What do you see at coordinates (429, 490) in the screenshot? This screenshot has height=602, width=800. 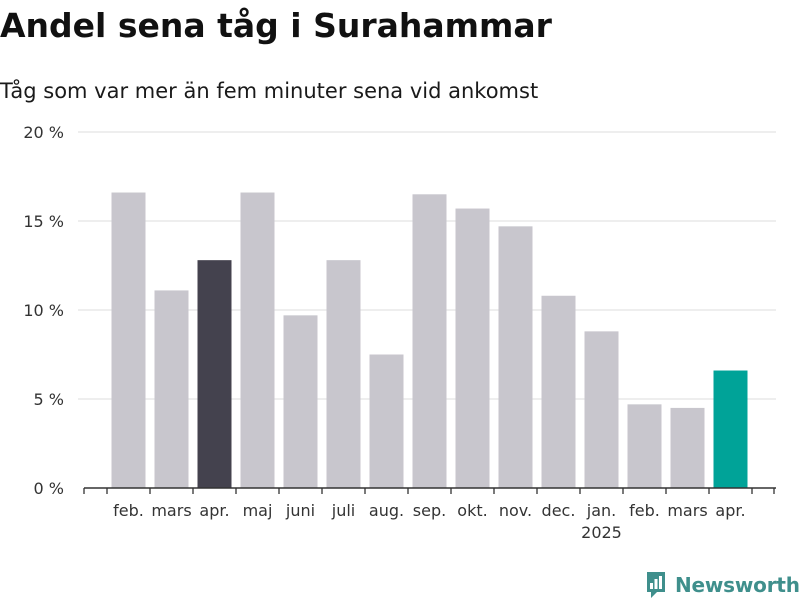 I see `x-axis` at bounding box center [429, 490].